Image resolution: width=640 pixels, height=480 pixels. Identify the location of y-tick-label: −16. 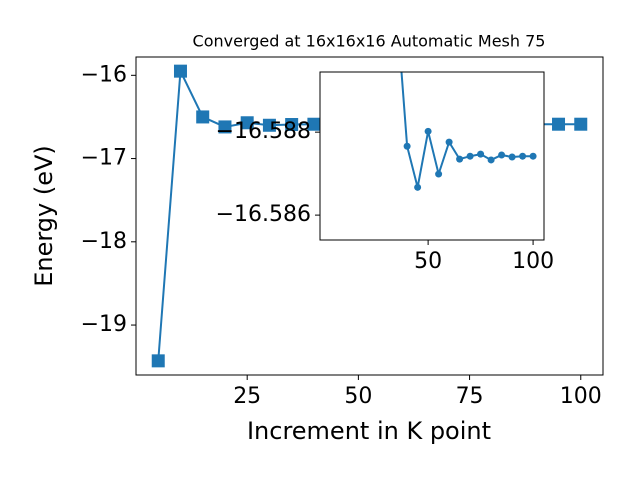
(104, 74).